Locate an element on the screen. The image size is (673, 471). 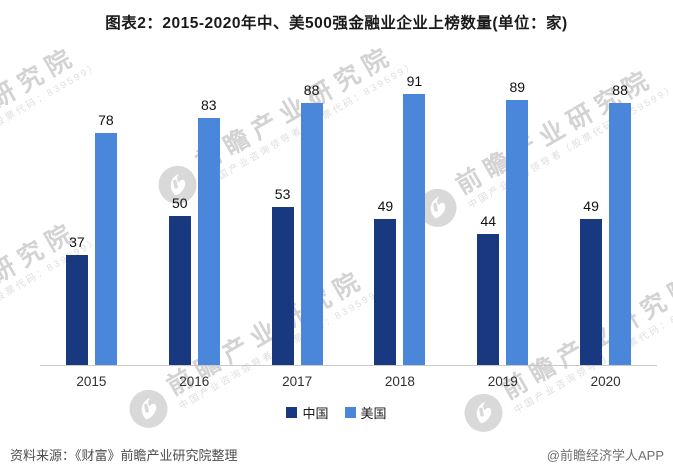
bar-美国-2018 is located at coordinates (414, 229).